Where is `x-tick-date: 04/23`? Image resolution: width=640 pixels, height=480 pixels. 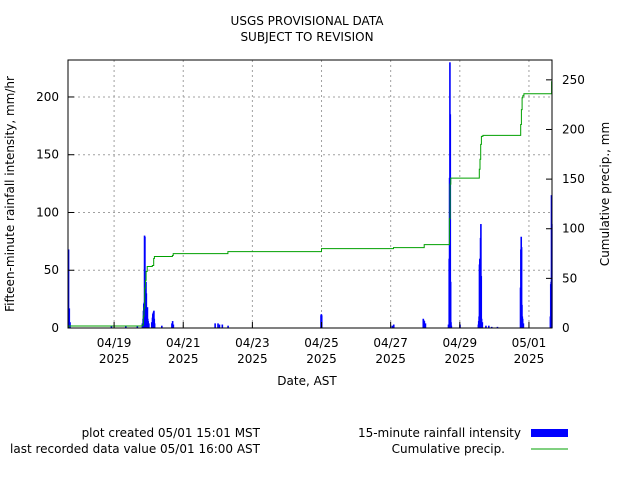
x-tick-date: 04/23 is located at coordinates (252, 343).